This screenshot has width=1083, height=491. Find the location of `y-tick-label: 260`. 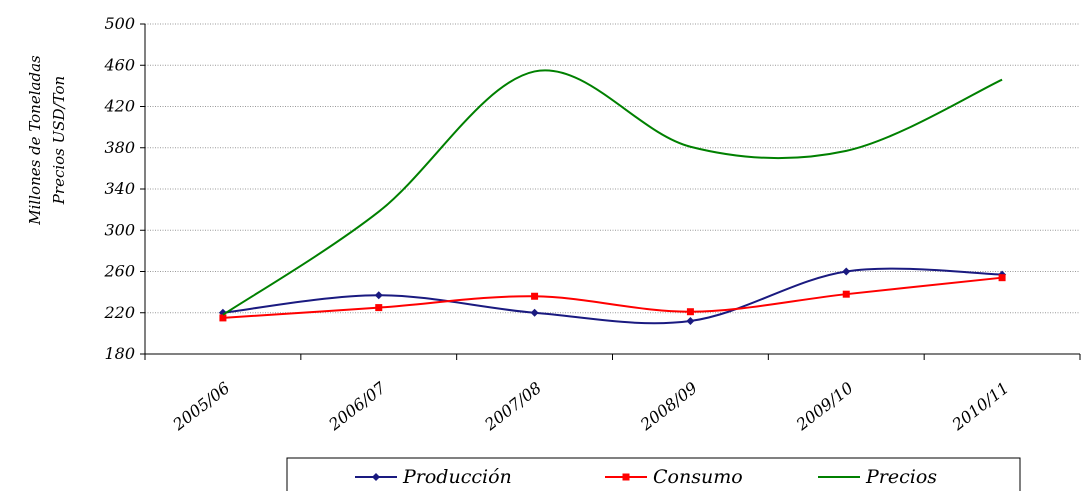

y-tick-label: 260 is located at coordinates (119, 271).